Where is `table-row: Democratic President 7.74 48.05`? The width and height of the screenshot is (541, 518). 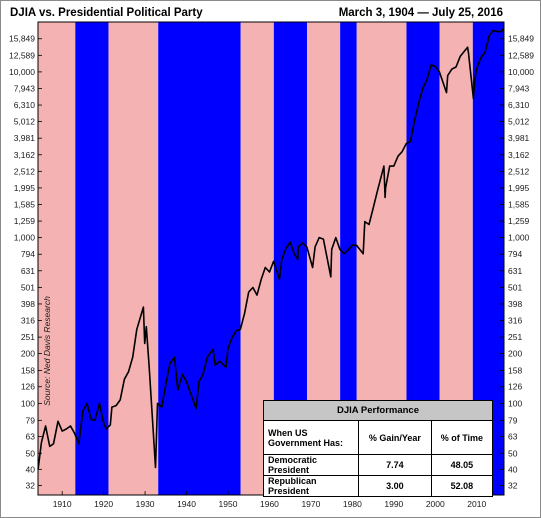 table-row: Democratic President 7.74 48.05 is located at coordinates (378, 465).